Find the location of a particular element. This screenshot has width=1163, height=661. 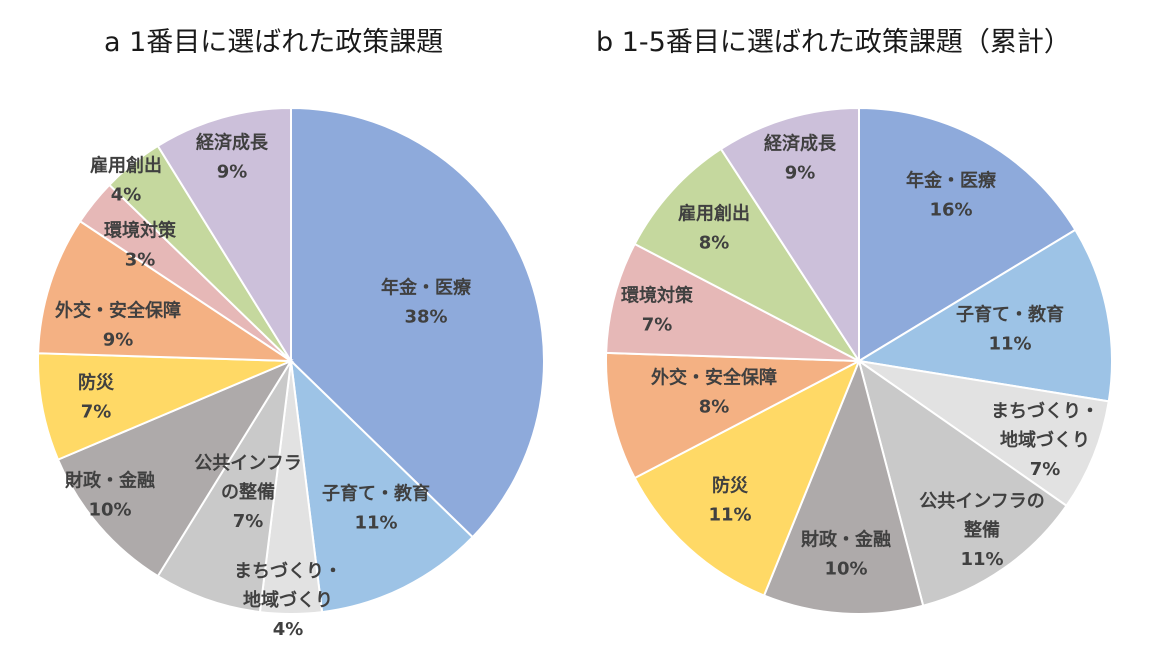

chart-a-title: a 1番目に選ばれた政策課題 is located at coordinates (274, 42).